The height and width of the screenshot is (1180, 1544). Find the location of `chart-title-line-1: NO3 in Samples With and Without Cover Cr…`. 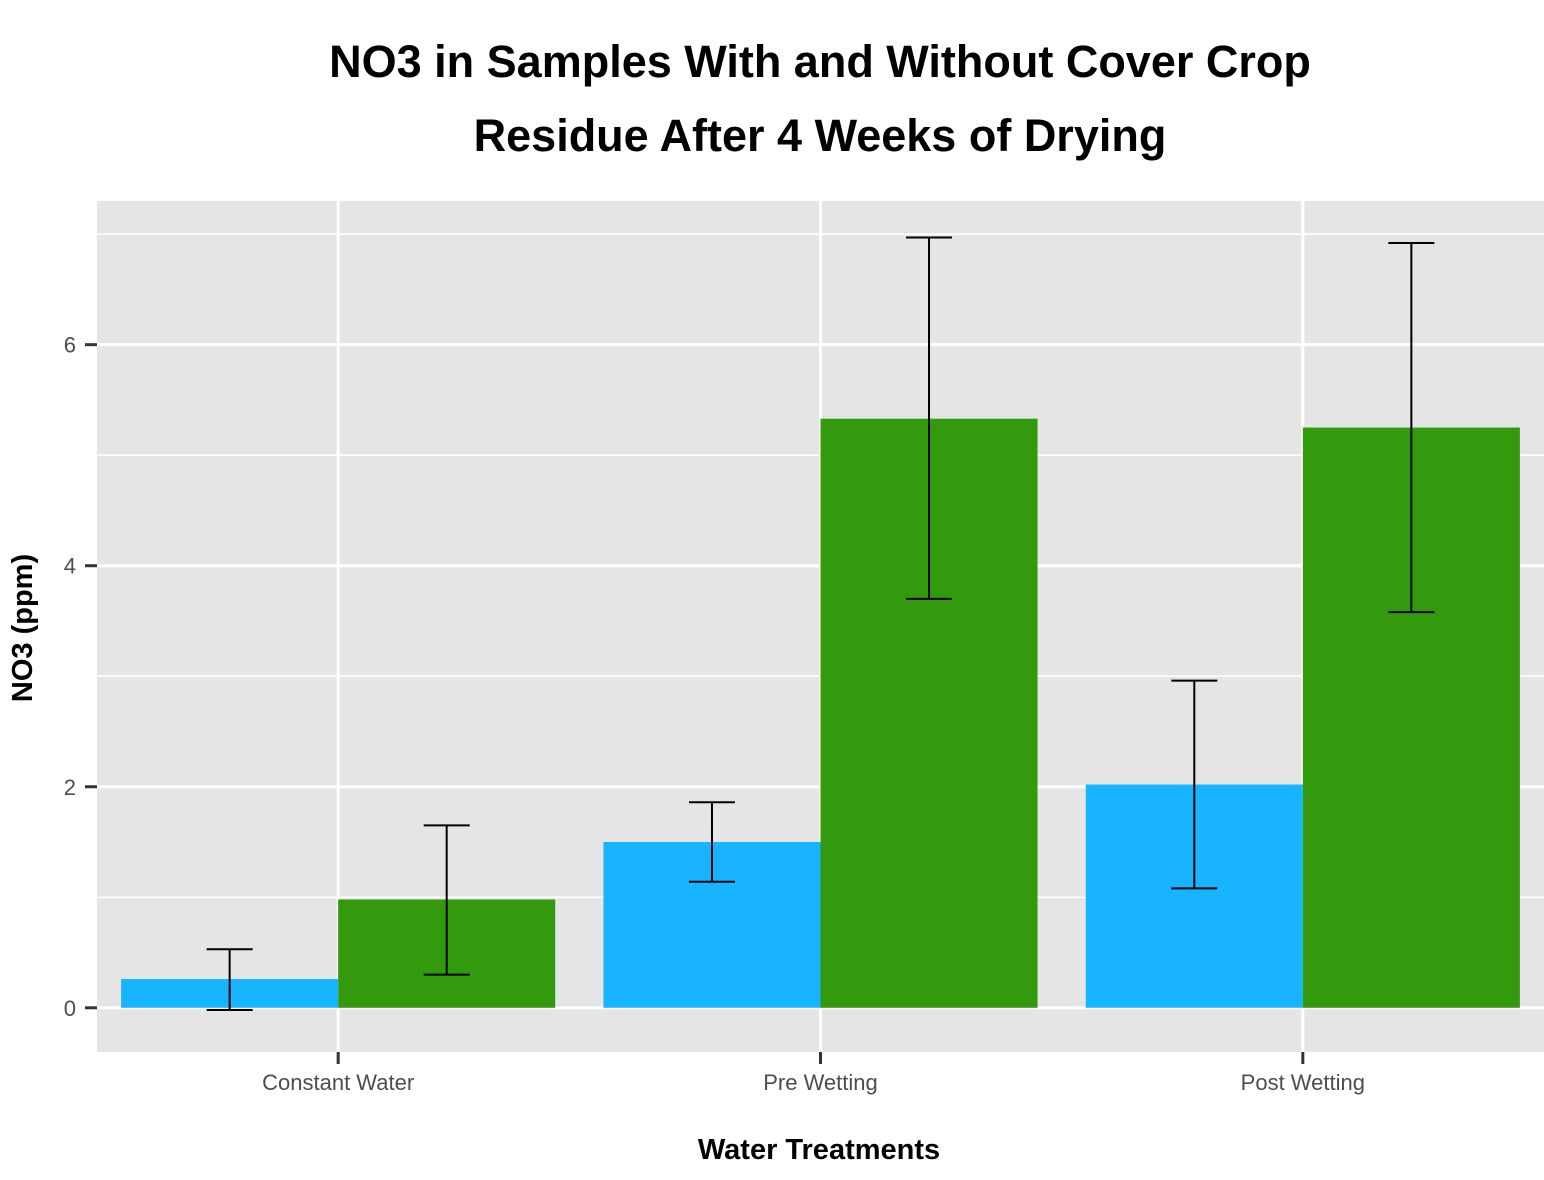

chart-title-line-1: NO3 in Samples With and Without Cover Cr… is located at coordinates (820, 61).